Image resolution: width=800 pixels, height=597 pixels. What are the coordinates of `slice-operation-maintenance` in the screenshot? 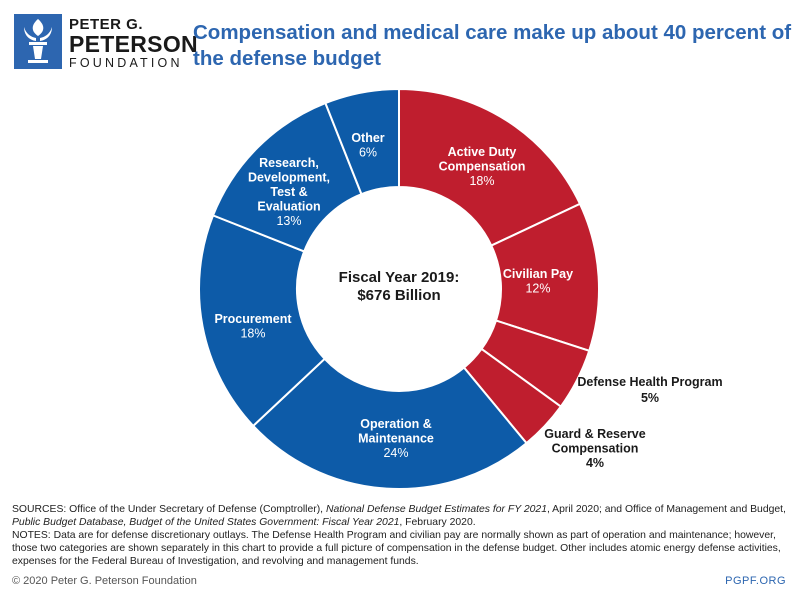 It's located at (389, 423).